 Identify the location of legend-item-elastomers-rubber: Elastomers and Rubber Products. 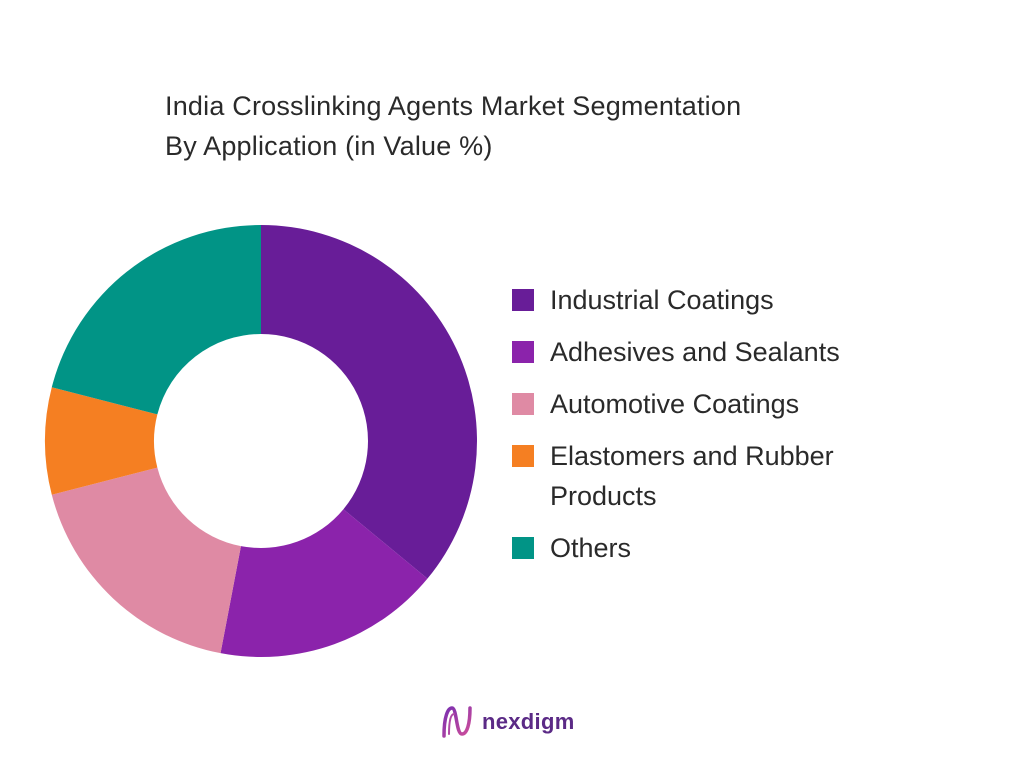
(752, 476).